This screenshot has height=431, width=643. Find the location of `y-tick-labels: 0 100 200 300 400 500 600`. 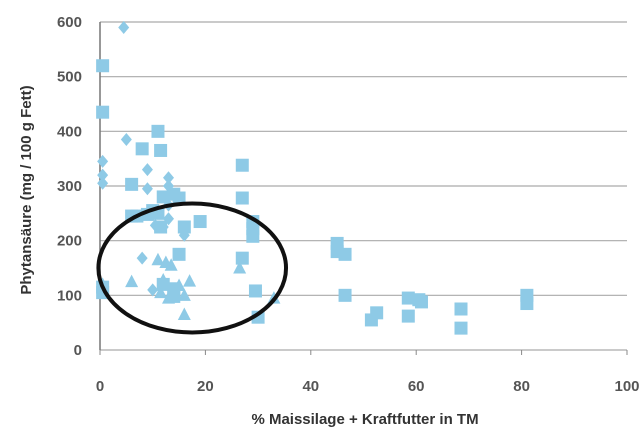

y-tick-labels: 0 100 200 300 400 500 600 is located at coordinates (69, 186).